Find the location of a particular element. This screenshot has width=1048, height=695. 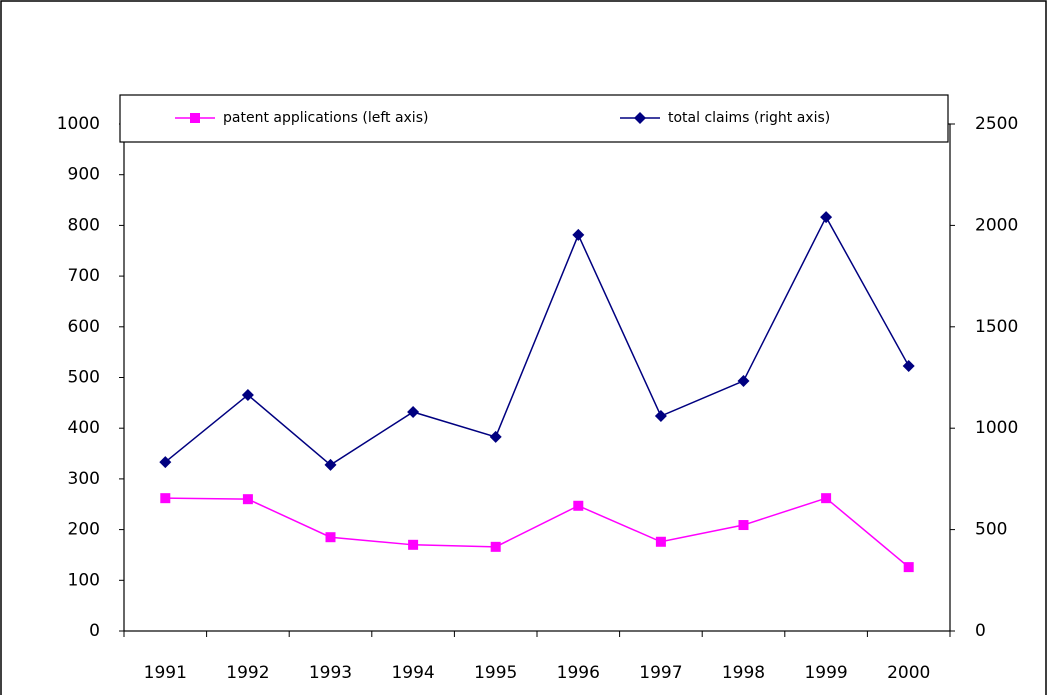

y-tick-label: 400 is located at coordinates (84, 428).